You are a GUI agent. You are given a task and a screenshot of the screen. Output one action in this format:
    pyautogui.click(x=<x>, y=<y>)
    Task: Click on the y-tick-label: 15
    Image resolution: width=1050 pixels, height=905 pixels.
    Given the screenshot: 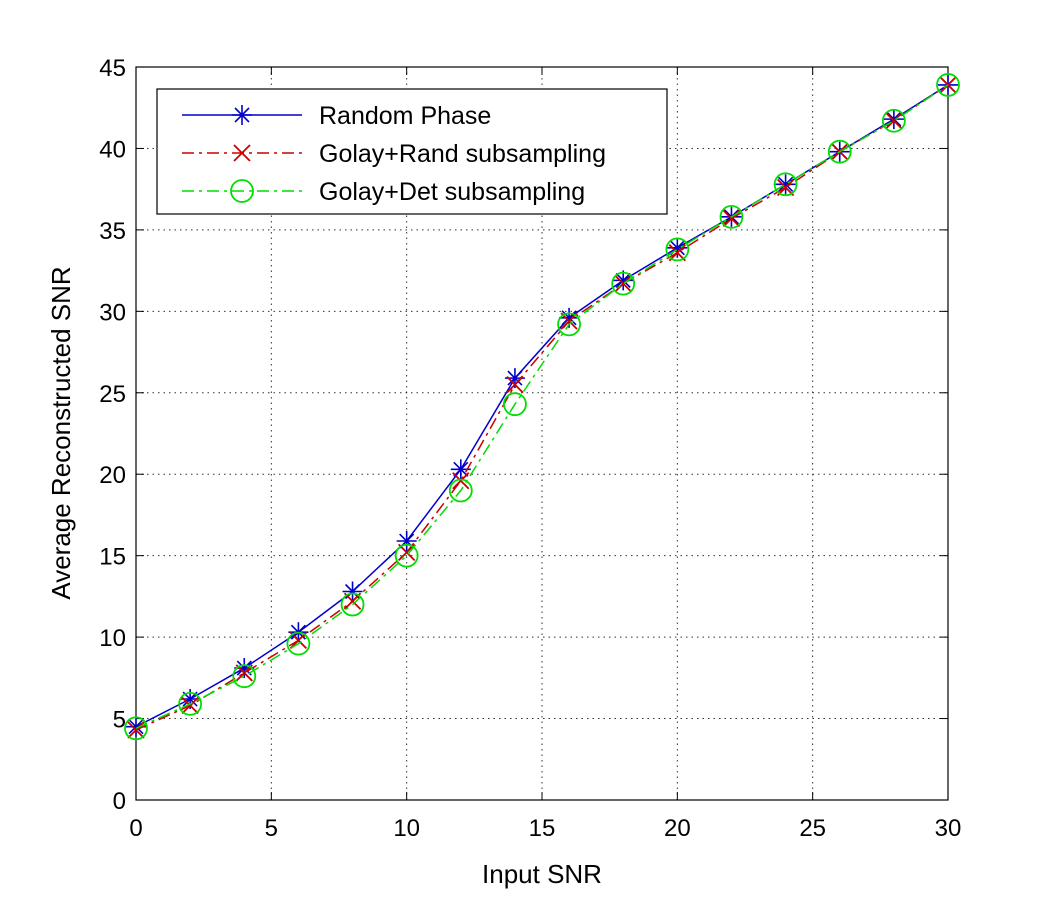 What is the action you would take?
    pyautogui.click(x=112, y=557)
    